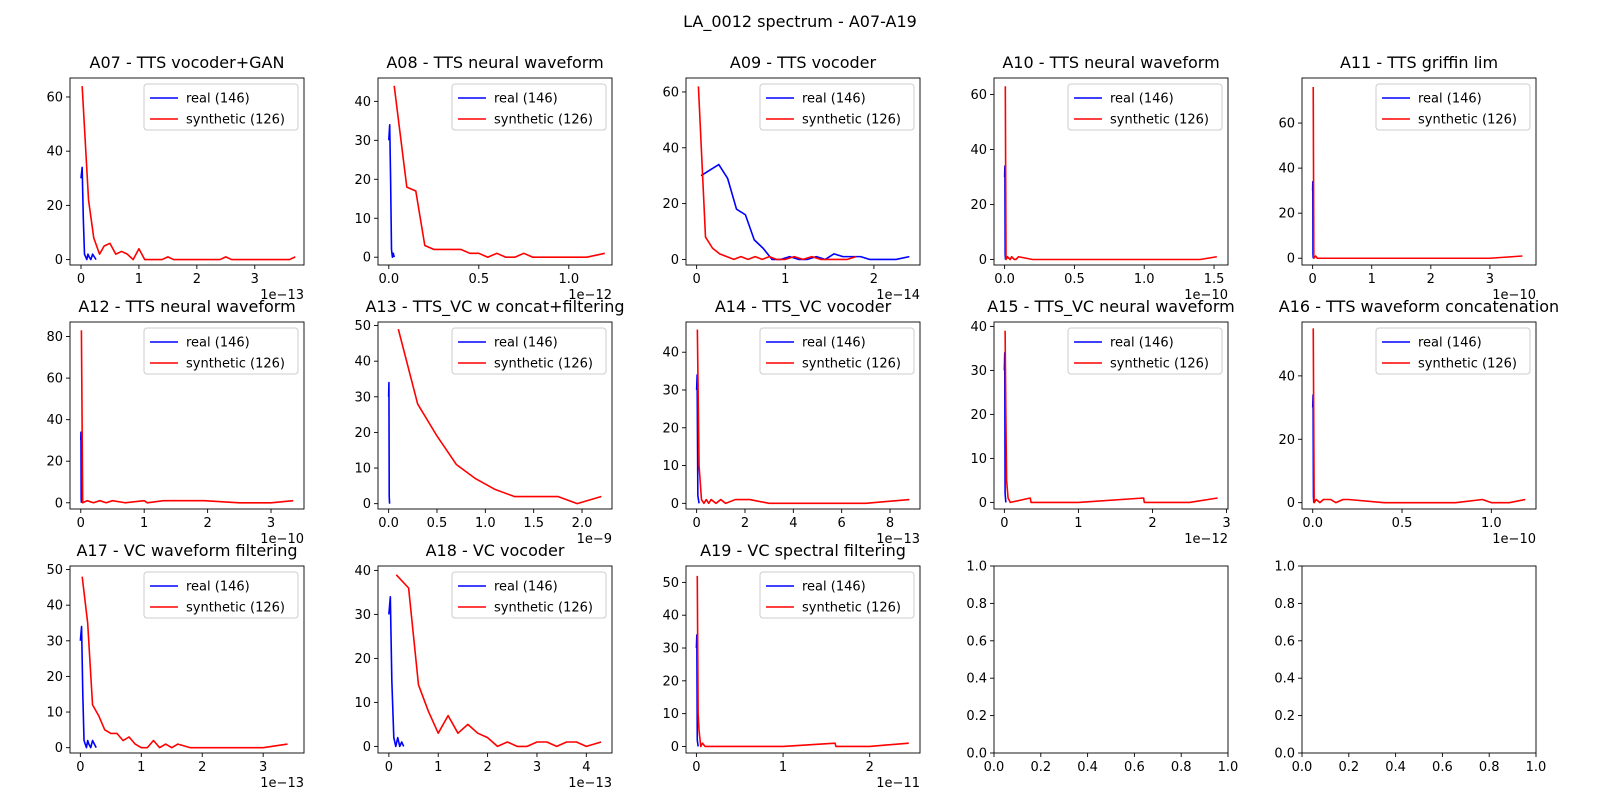 The height and width of the screenshot is (800, 1600). What do you see at coordinates (494, 62) in the screenshot?
I see `subplot-title: A08 - TTS neural waveform` at bounding box center [494, 62].